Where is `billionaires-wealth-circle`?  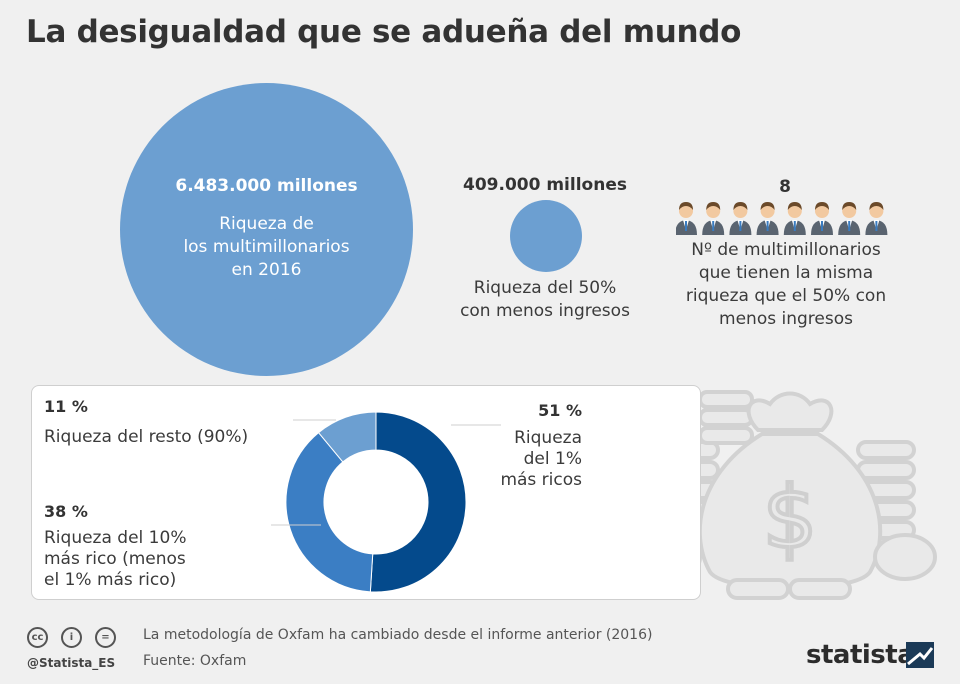
billionaires-wealth-circle is located at coordinates (266, 229).